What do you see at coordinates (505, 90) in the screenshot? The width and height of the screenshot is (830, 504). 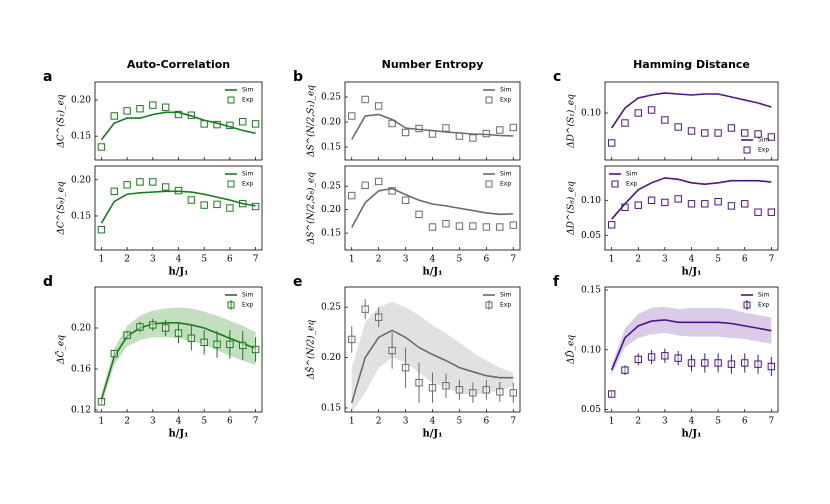 I see `legend-label: Sim` at bounding box center [505, 90].